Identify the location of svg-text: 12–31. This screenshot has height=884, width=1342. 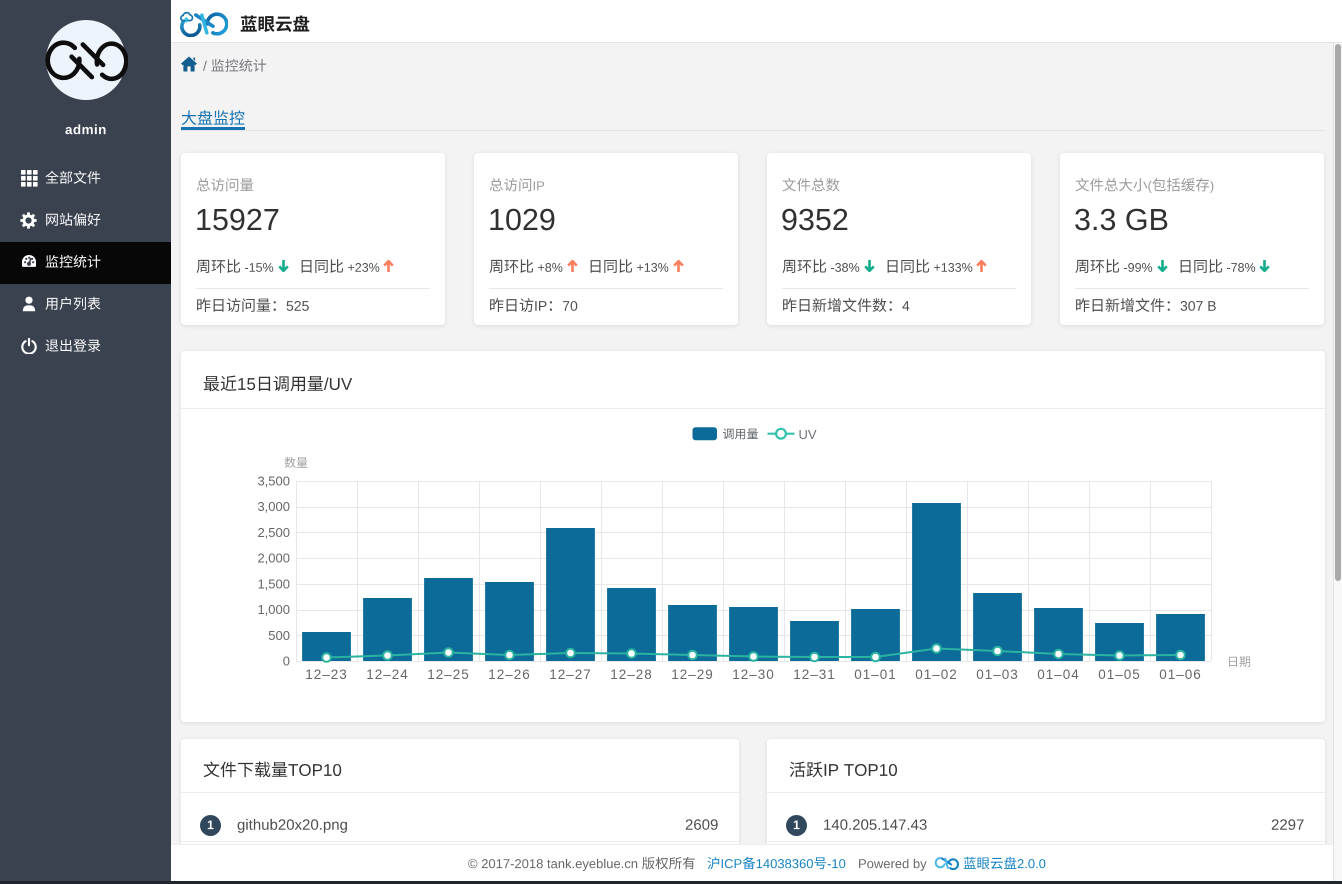
(814, 674).